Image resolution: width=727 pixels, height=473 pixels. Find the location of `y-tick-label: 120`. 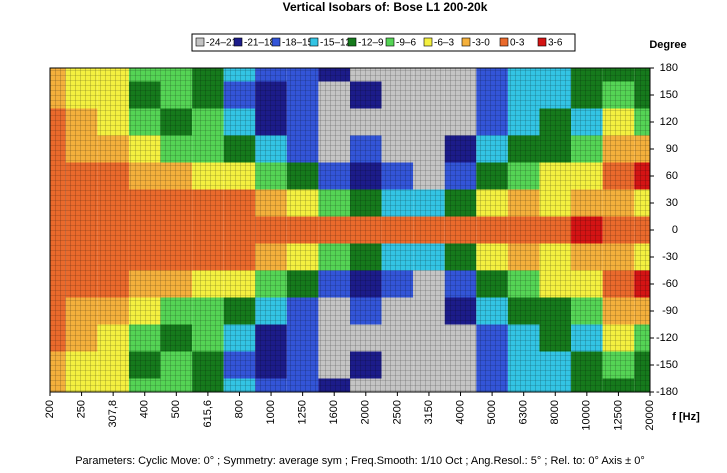

y-tick-label: 120 is located at coordinates (669, 122).